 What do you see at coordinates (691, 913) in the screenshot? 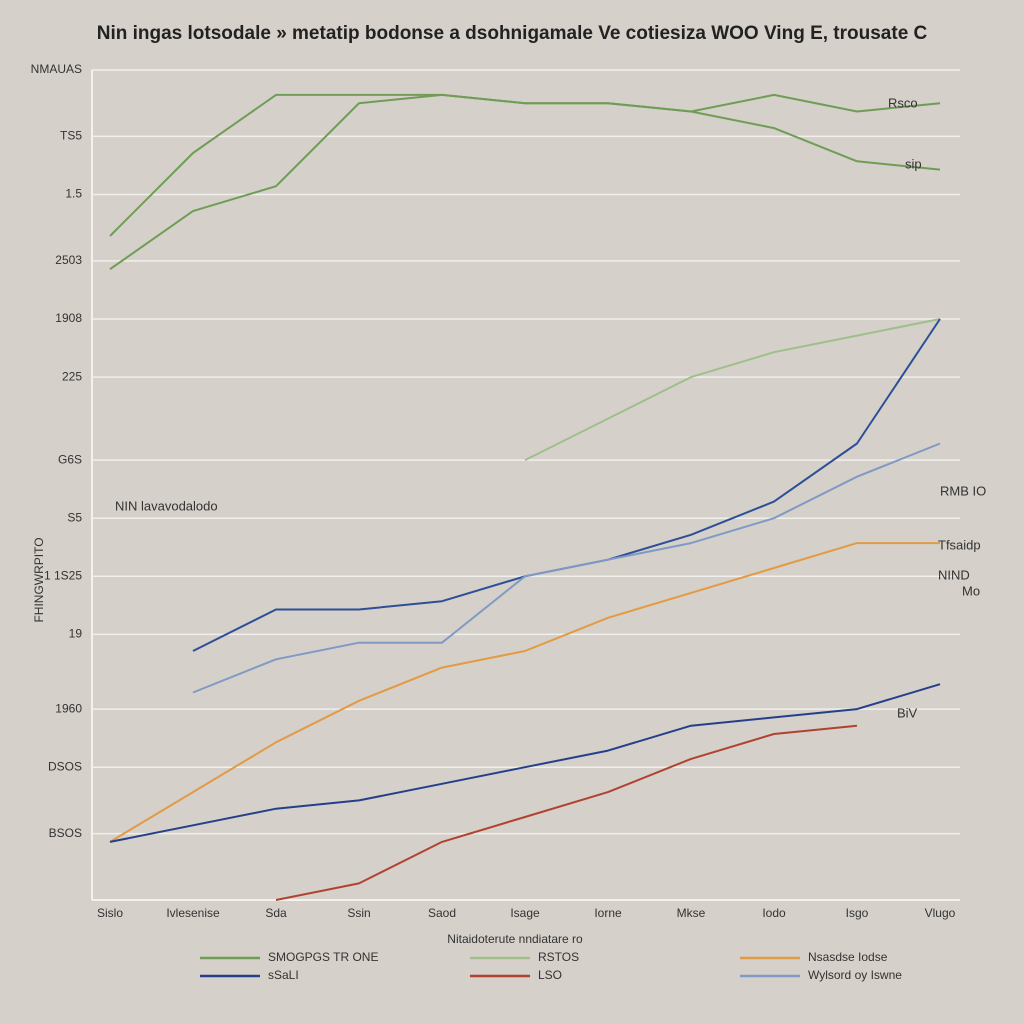
I see `x-tick-label: Mkse` at bounding box center [691, 913].